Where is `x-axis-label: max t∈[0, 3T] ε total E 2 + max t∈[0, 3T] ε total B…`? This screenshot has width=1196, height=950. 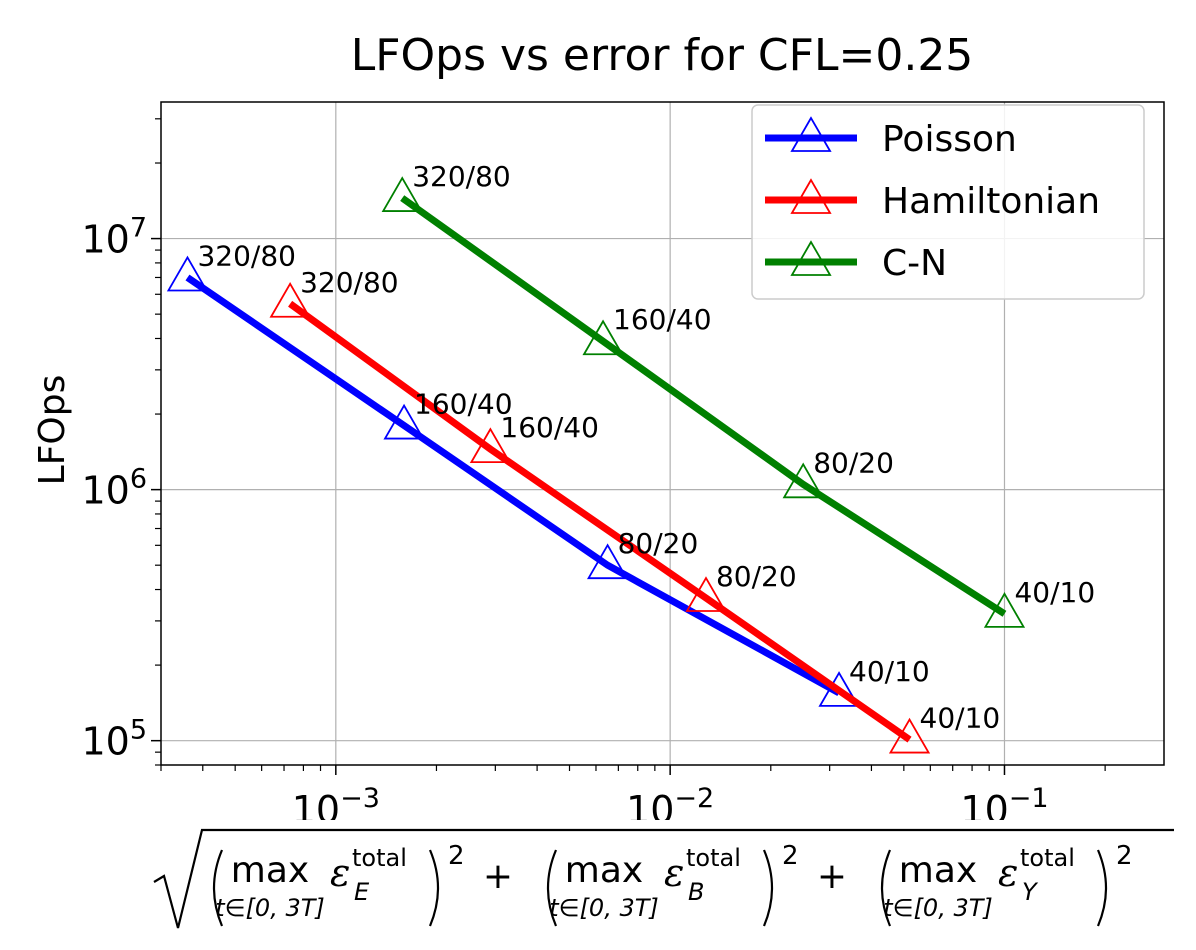 x-axis-label: max t∈[0, 3T] ε total E 2 + max t∈[0, 3T] ε total B… is located at coordinates (665, 880).